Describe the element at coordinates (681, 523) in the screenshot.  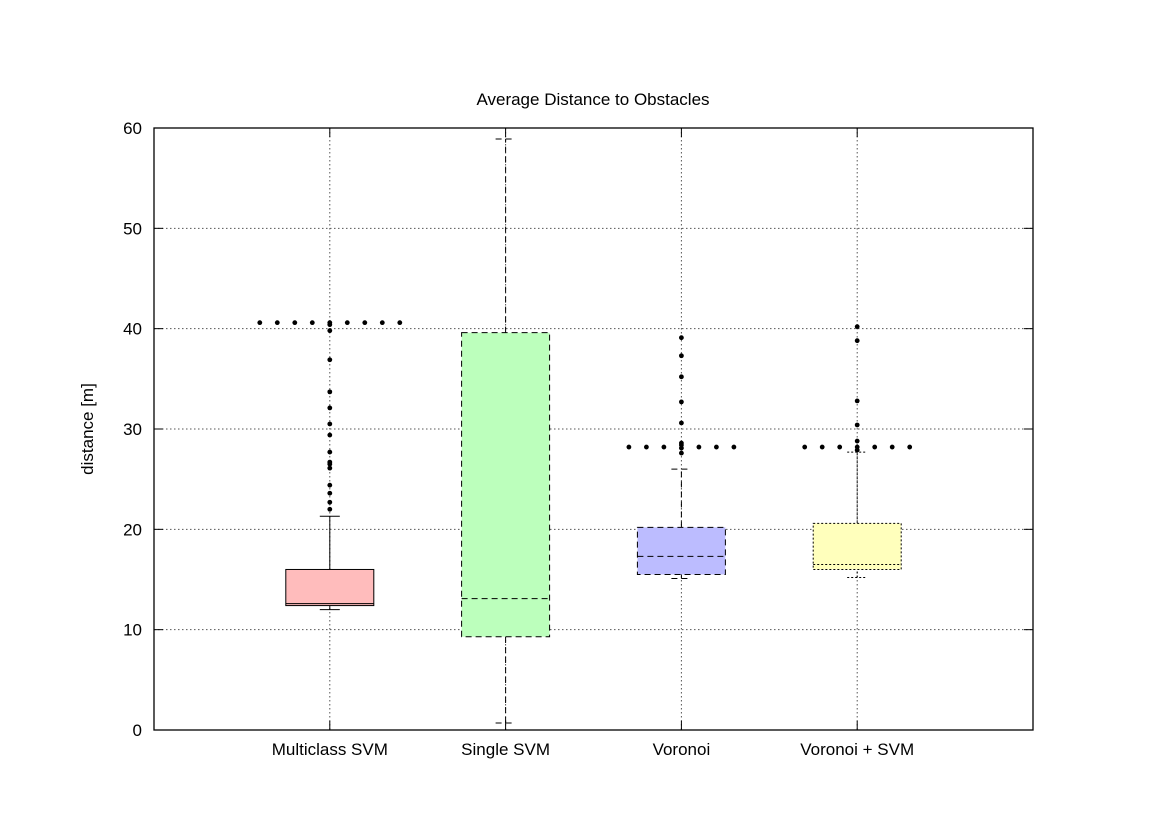
I see `box-voronoi` at that location.